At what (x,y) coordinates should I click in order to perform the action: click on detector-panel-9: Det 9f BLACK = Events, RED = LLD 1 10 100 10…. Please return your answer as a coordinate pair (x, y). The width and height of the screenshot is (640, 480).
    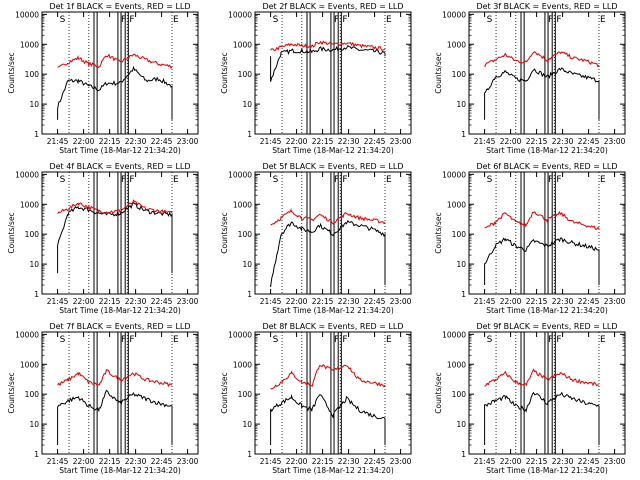
    Looking at the image, I should click on (530, 398).